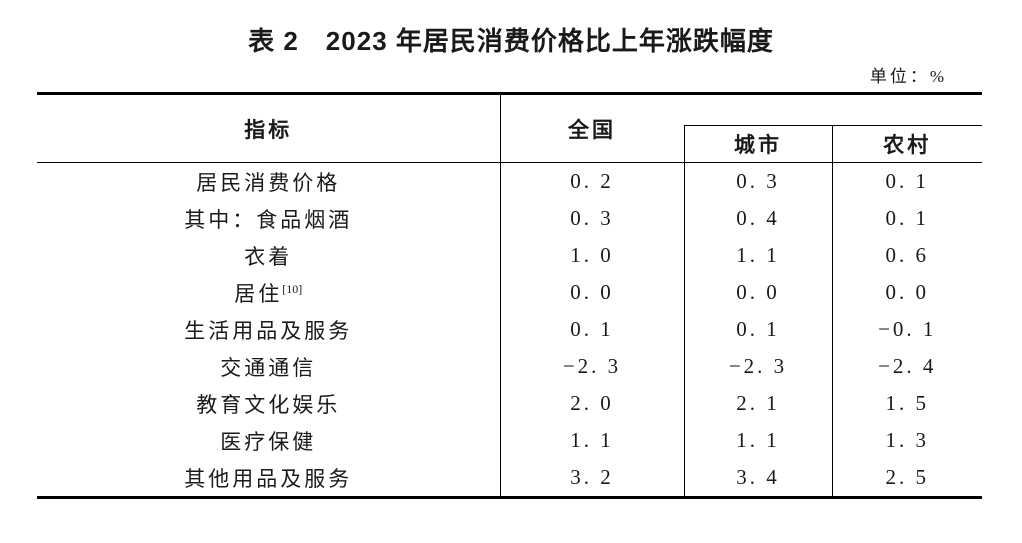 This screenshot has width=1022, height=543. Describe the element at coordinates (758, 329) in the screenshot. I see `cell-urban: 0. 1` at that location.